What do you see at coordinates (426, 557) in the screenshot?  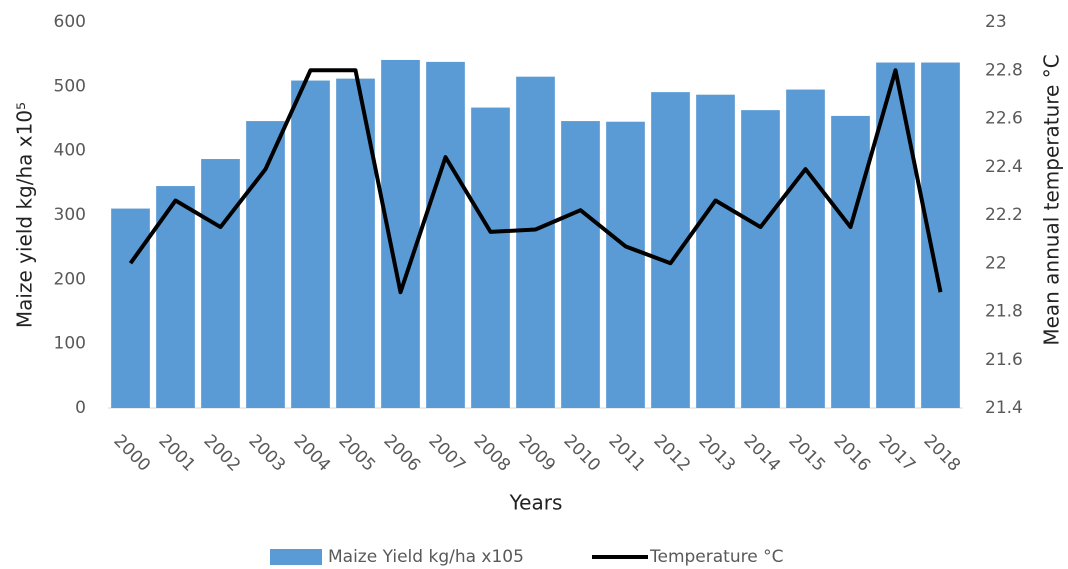 I see `legend-label: Maize Yield kg/ha x105` at bounding box center [426, 557].